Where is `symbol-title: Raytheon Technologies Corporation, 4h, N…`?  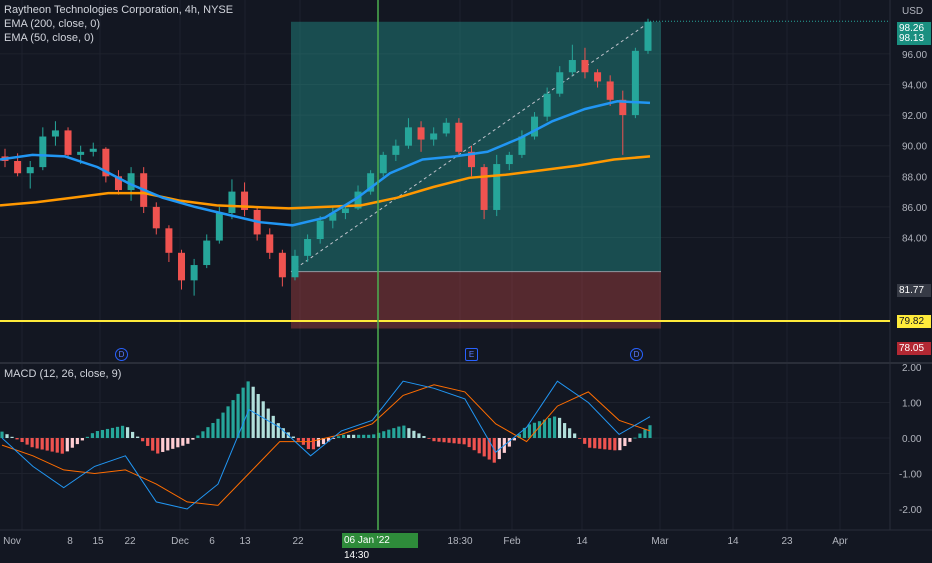 symbol-title: Raytheon Technologies Corporation, 4h, N… is located at coordinates (119, 10).